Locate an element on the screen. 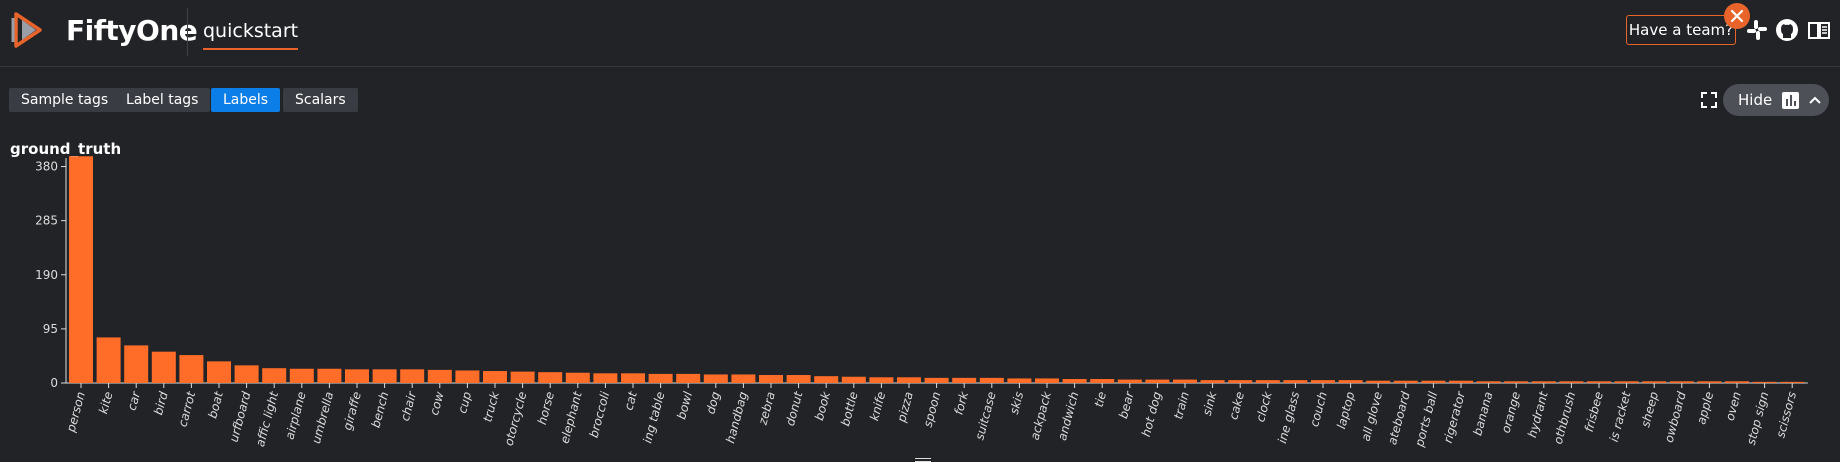 The image size is (1840, 462). x-tick-label: cake is located at coordinates (1236, 405).